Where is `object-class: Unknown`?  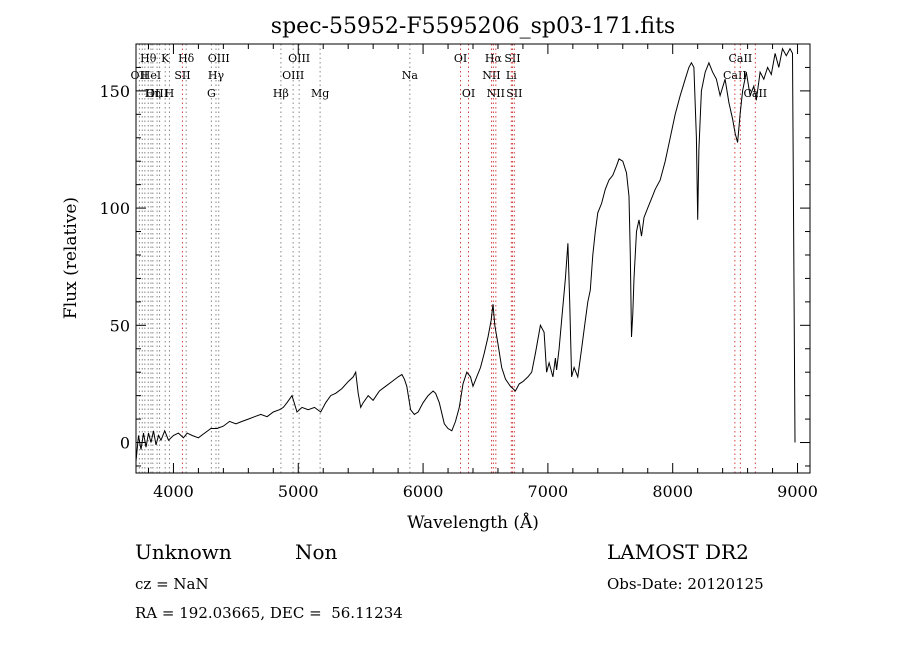 object-class: Unknown is located at coordinates (183, 552).